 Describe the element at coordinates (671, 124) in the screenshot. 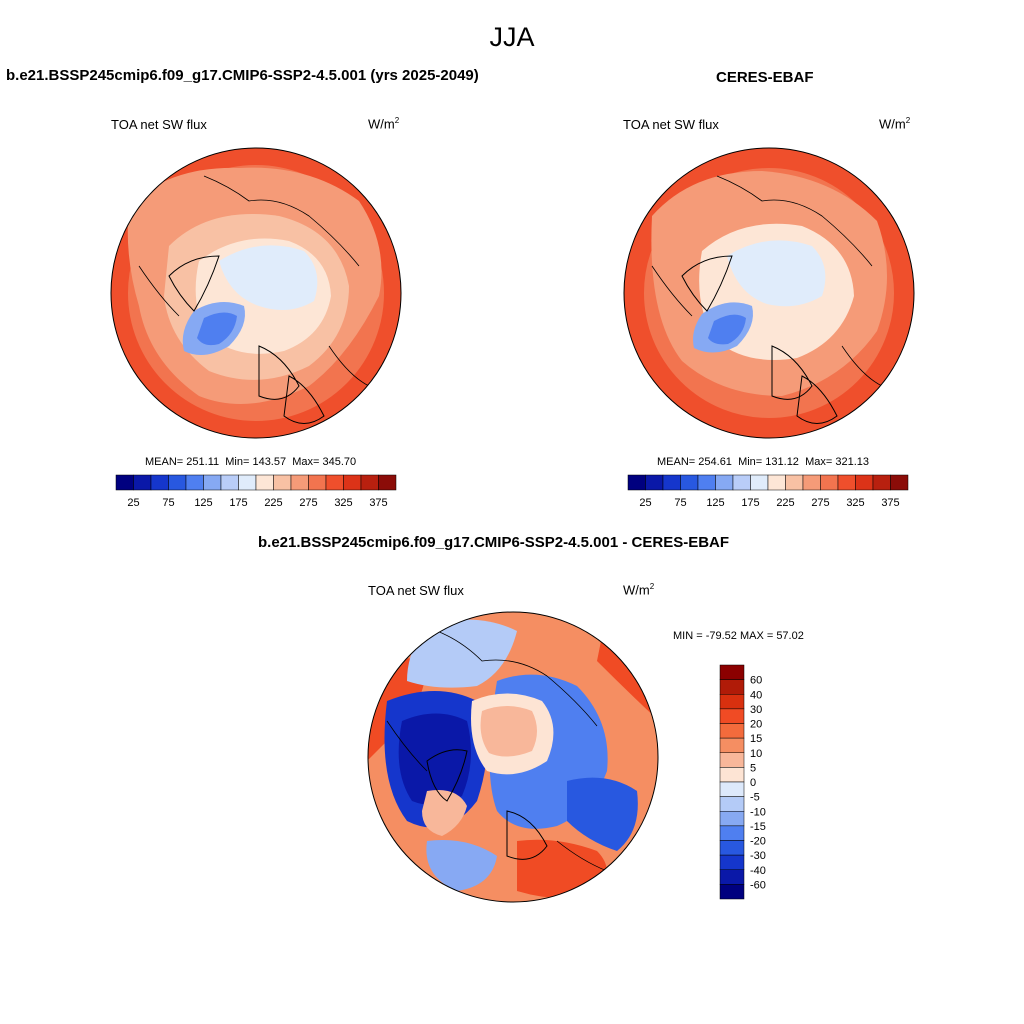

I see `obs-variable-label: TOA net SW flux` at that location.